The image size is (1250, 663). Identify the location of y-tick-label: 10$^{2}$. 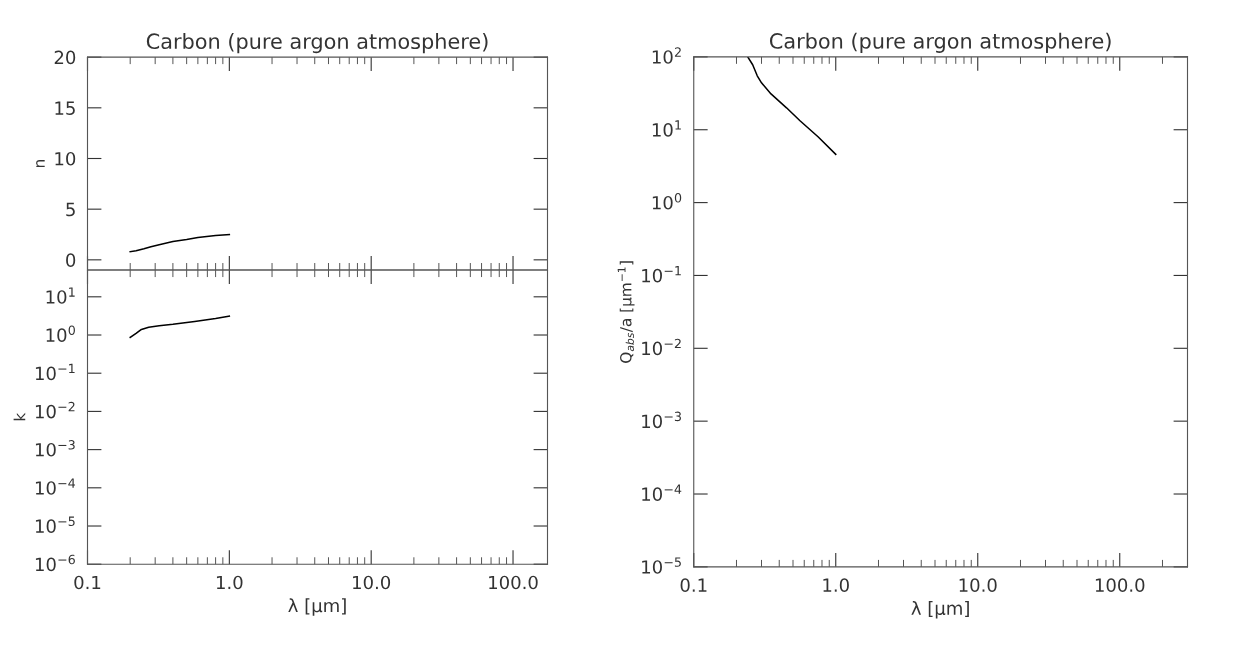
(666, 55).